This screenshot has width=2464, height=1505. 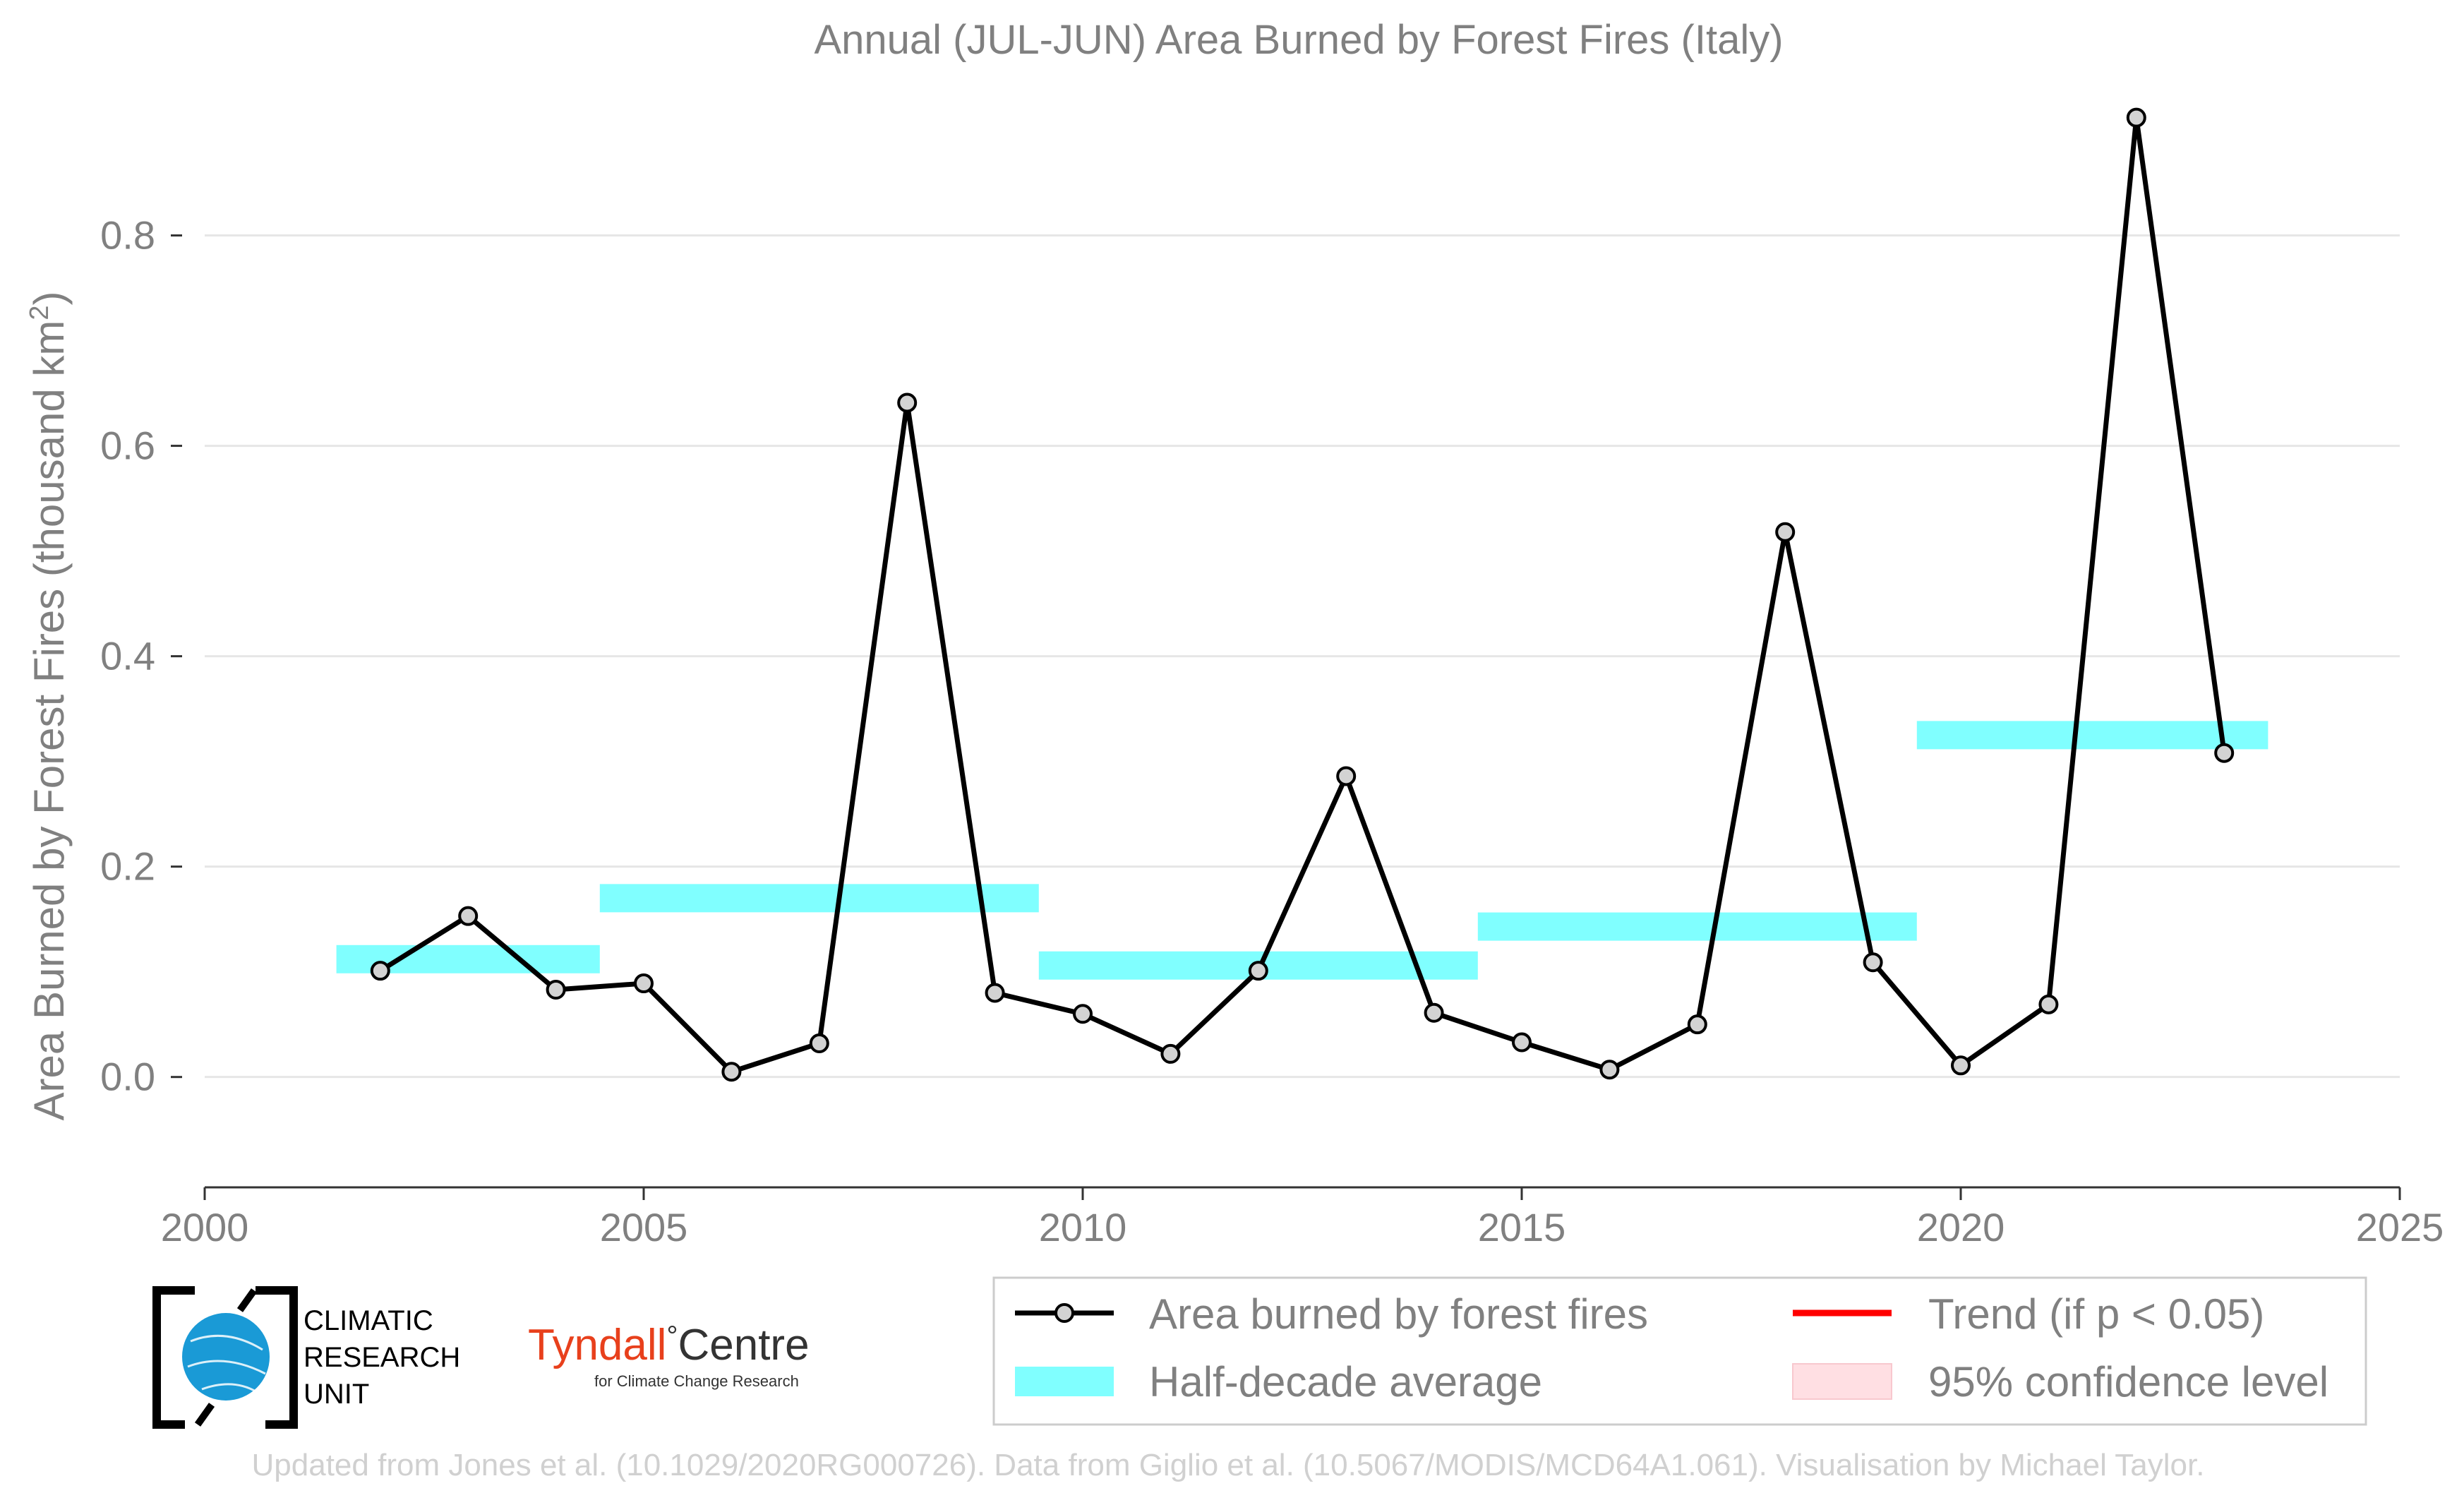 I want to click on y-tick-label: 0.4, so click(x=127, y=656).